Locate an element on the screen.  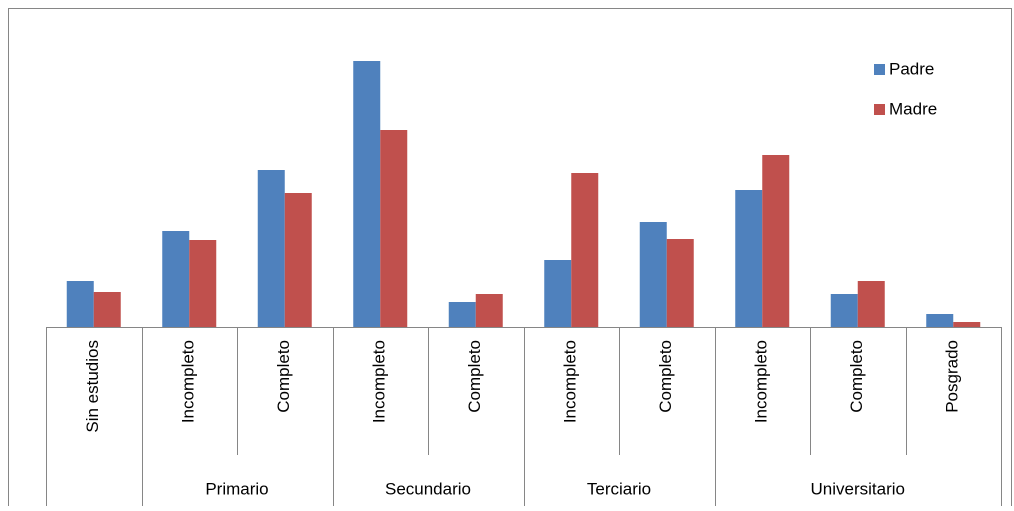
x-tick-label: Sin estudios is located at coordinates (92, 386).